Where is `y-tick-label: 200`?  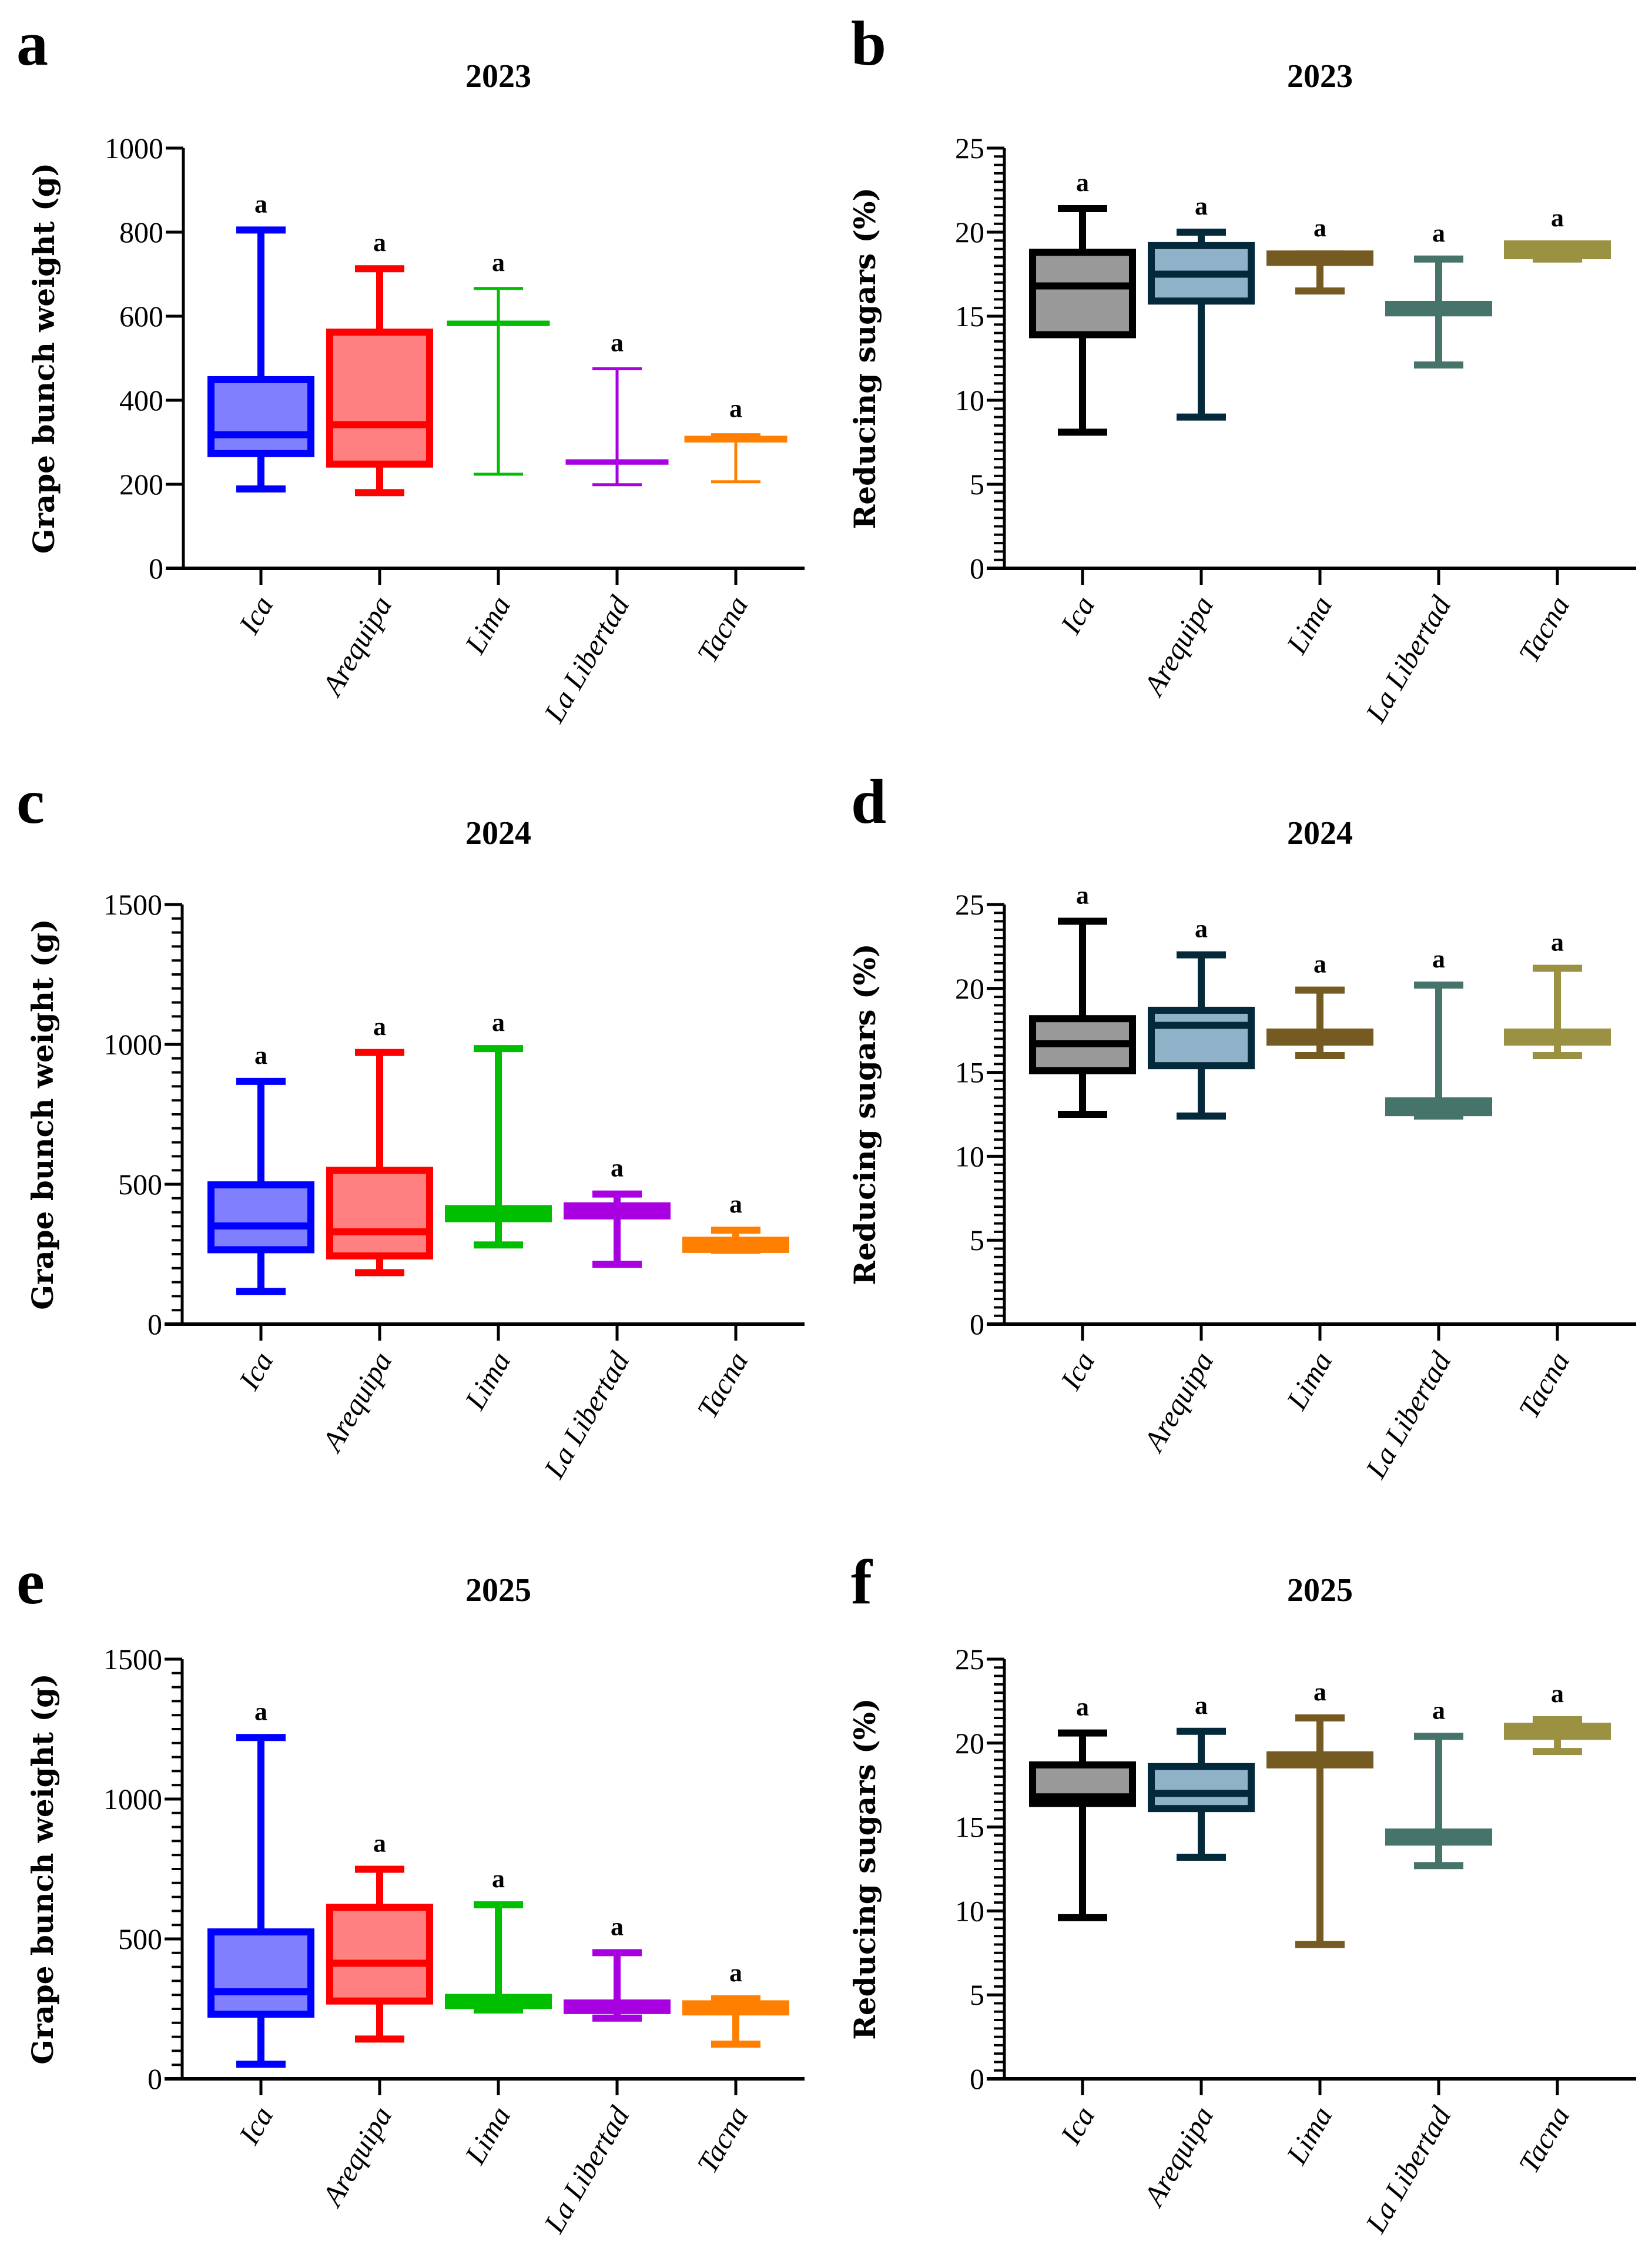
y-tick-label: 200 is located at coordinates (141, 484).